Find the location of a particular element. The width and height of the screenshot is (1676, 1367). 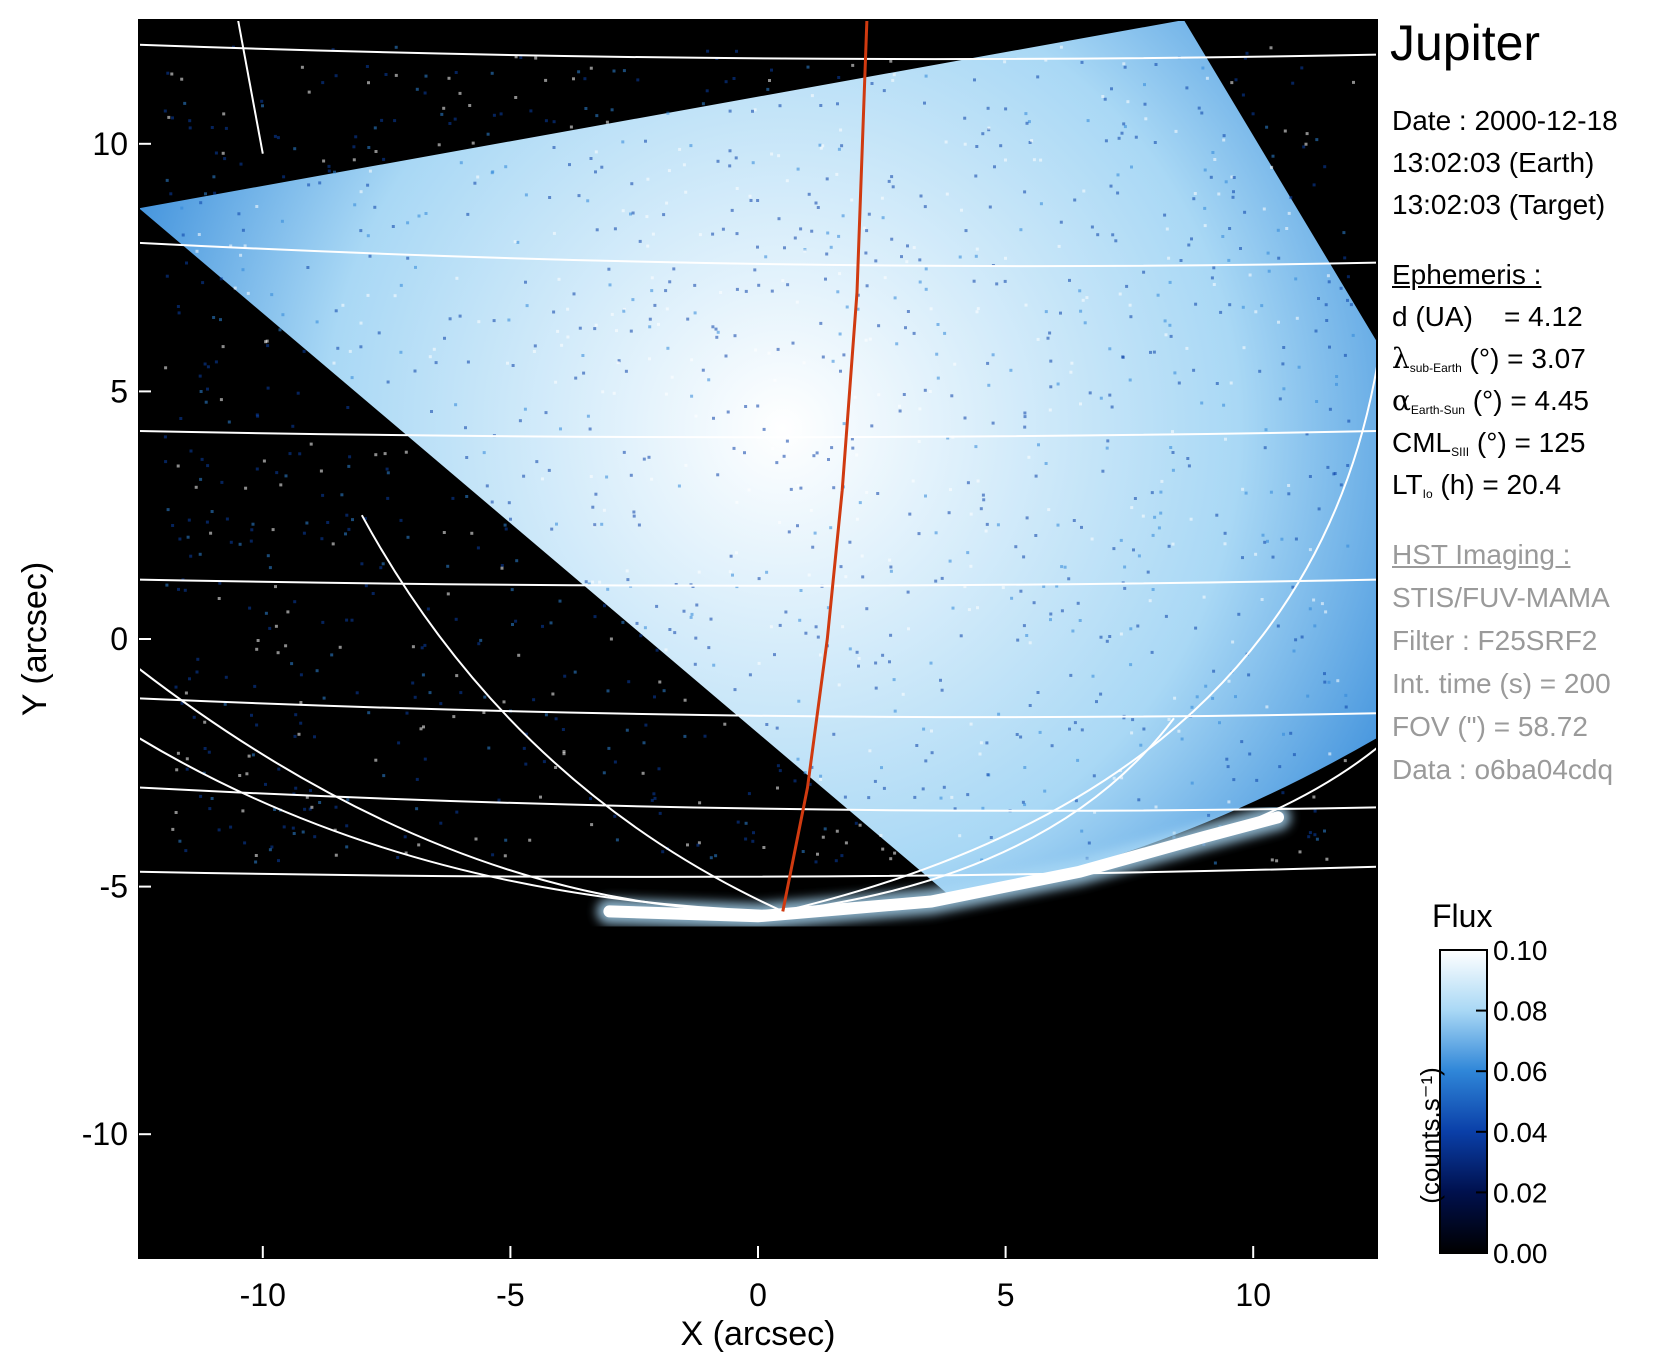

local-time-line: LTIo (h) = 20.4 is located at coordinates (1476, 489).